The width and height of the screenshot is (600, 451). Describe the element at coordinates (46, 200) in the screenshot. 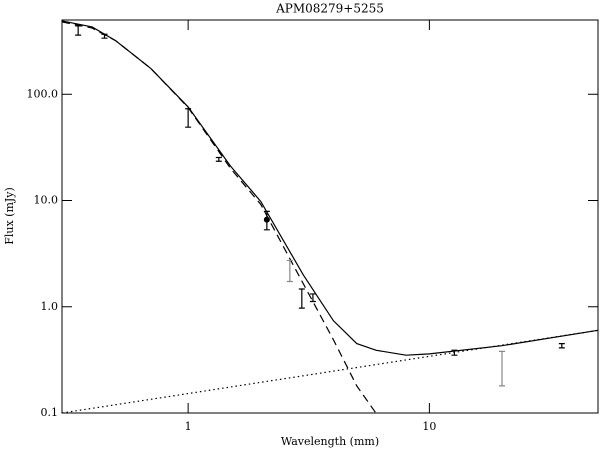

I see `y-tick-label: 10.0` at that location.